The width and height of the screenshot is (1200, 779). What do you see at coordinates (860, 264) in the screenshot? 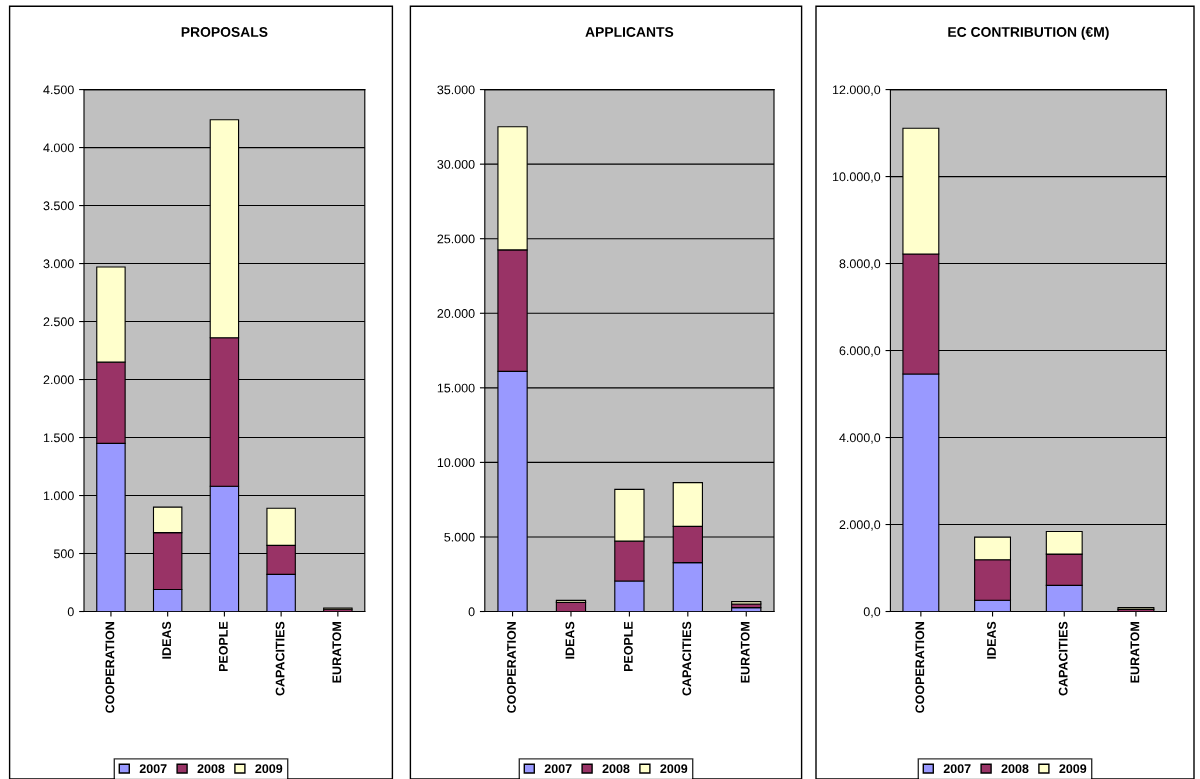
I see `y-tick-label: 8.000,0` at bounding box center [860, 264].